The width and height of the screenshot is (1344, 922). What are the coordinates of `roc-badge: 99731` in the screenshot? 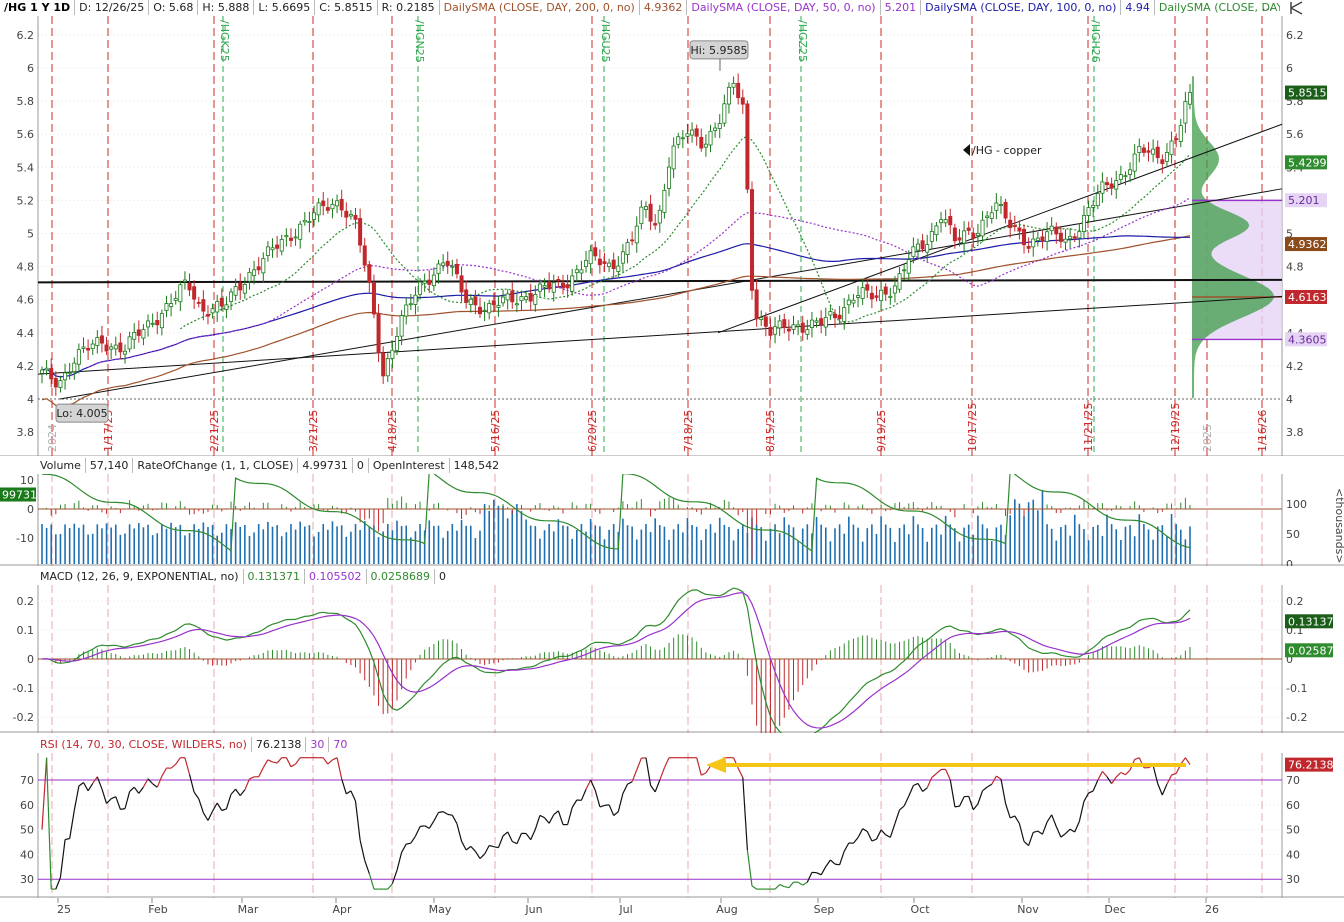 It's located at (19, 495).